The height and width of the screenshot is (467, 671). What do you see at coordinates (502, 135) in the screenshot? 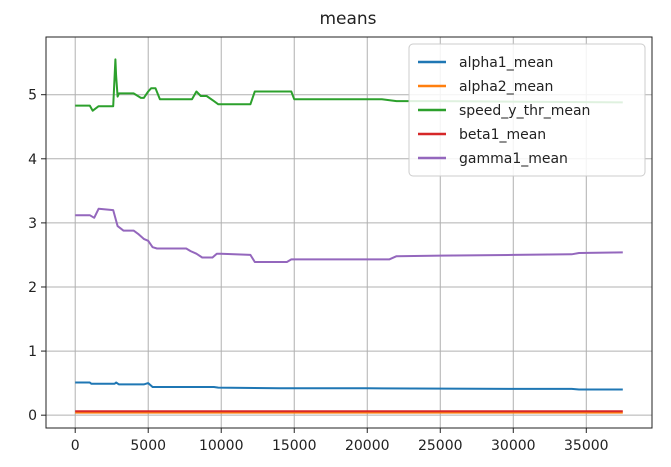
I see `legend-label: beta1_mean` at bounding box center [502, 135].